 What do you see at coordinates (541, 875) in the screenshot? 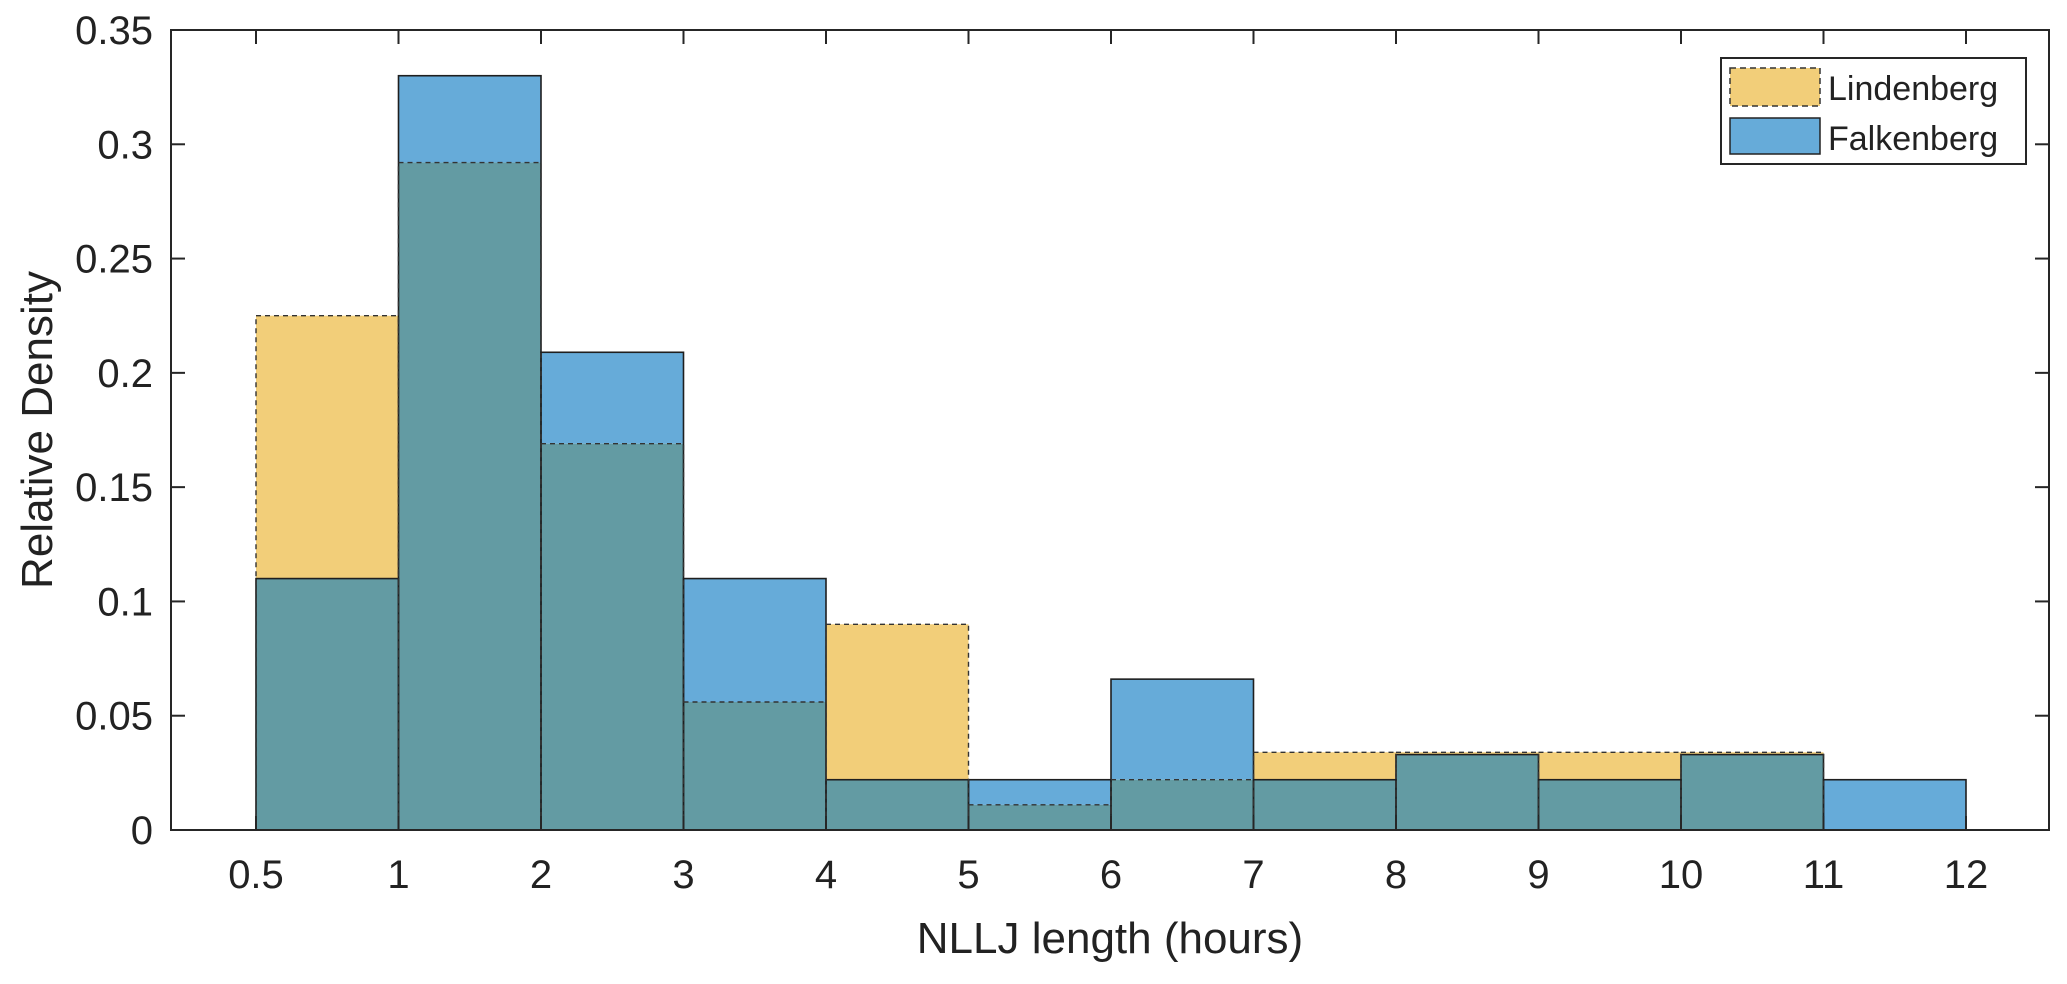
I see `x-tick-label: 2` at bounding box center [541, 875].